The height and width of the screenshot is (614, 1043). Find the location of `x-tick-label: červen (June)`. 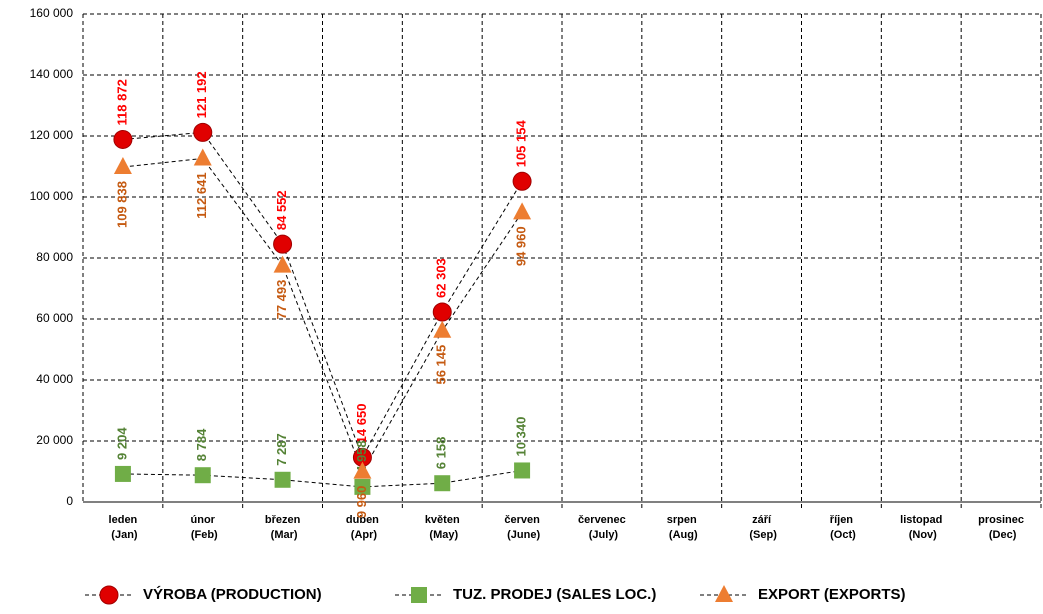

x-tick-label: červen (June) is located at coordinates (522, 527).